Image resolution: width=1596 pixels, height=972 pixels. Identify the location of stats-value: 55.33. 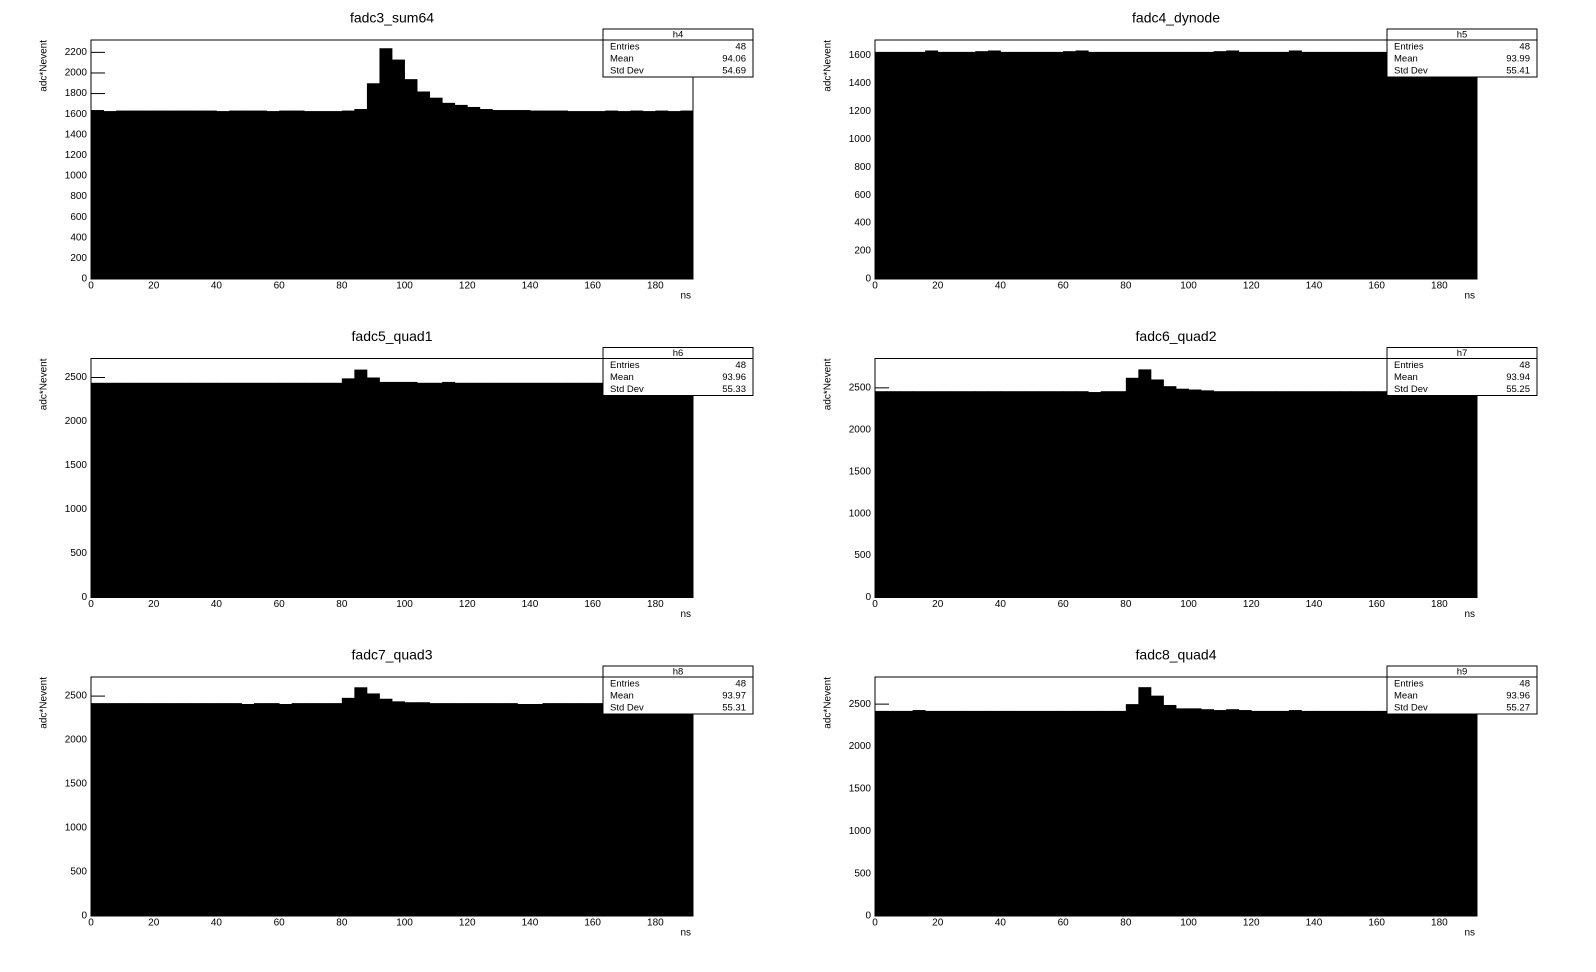
(734, 389).